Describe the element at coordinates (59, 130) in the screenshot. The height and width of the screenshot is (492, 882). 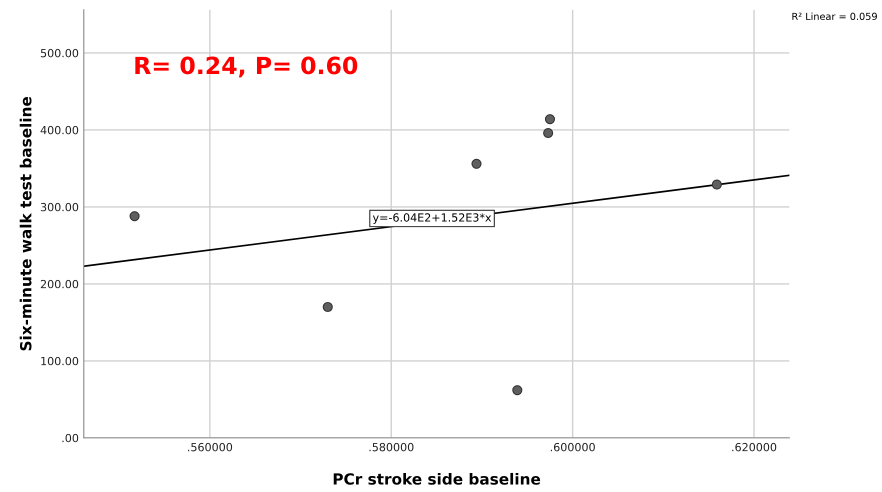
I see `y-tick-label: 400.00` at that location.